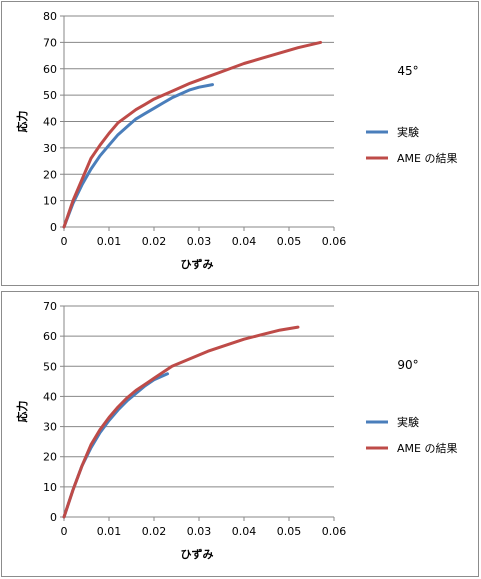  I want to click on y-tick-label: 80, so click(50, 16).